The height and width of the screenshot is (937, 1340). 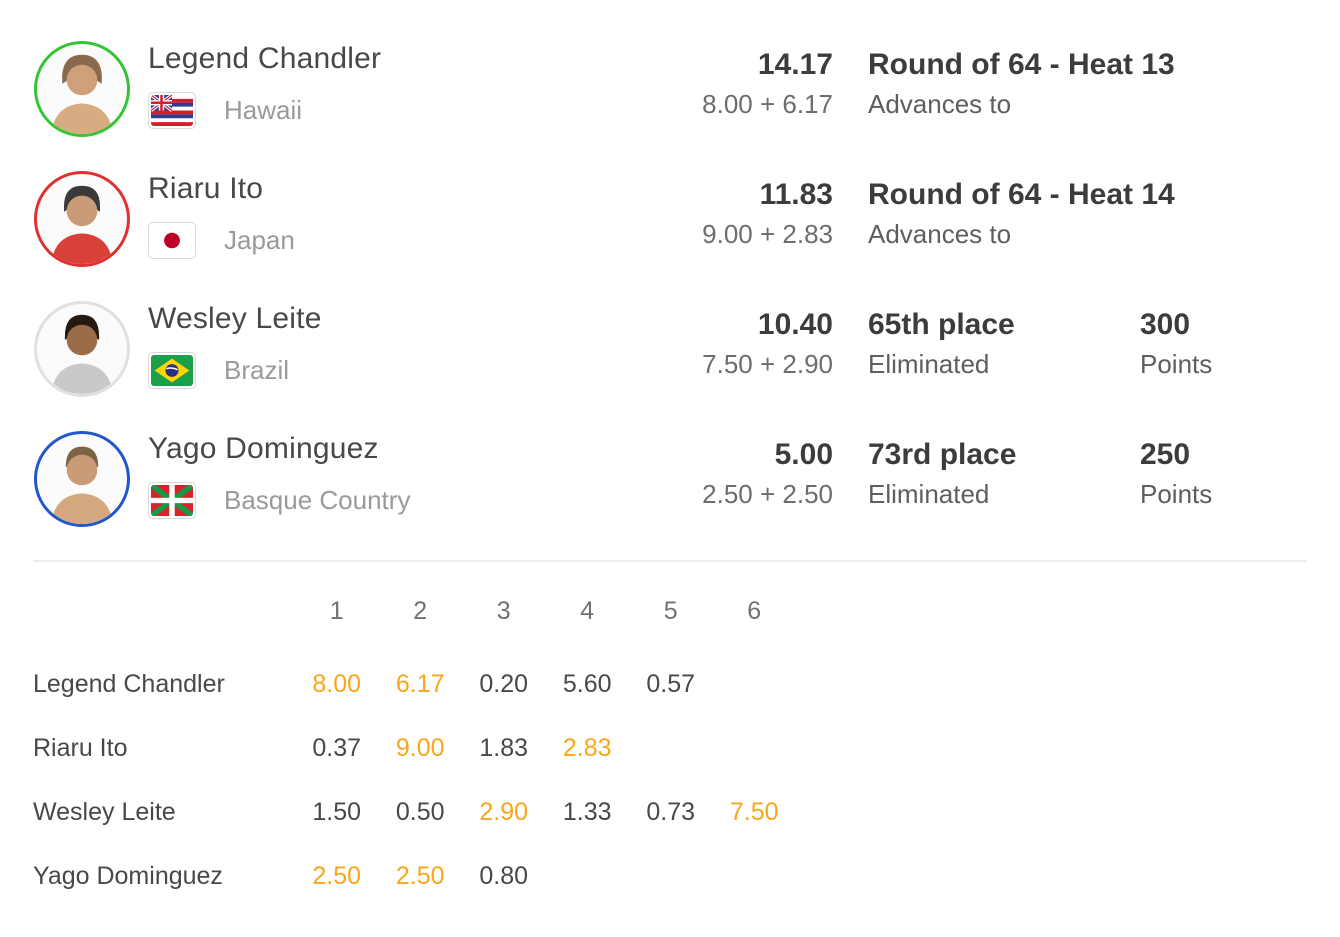 What do you see at coordinates (1176, 475) in the screenshot?
I see `points-block: 250 Points` at bounding box center [1176, 475].